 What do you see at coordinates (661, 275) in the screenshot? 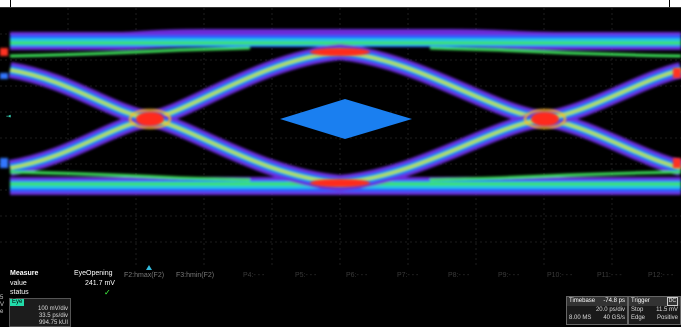
I see `param-p12: P12:- - -` at bounding box center [661, 275].